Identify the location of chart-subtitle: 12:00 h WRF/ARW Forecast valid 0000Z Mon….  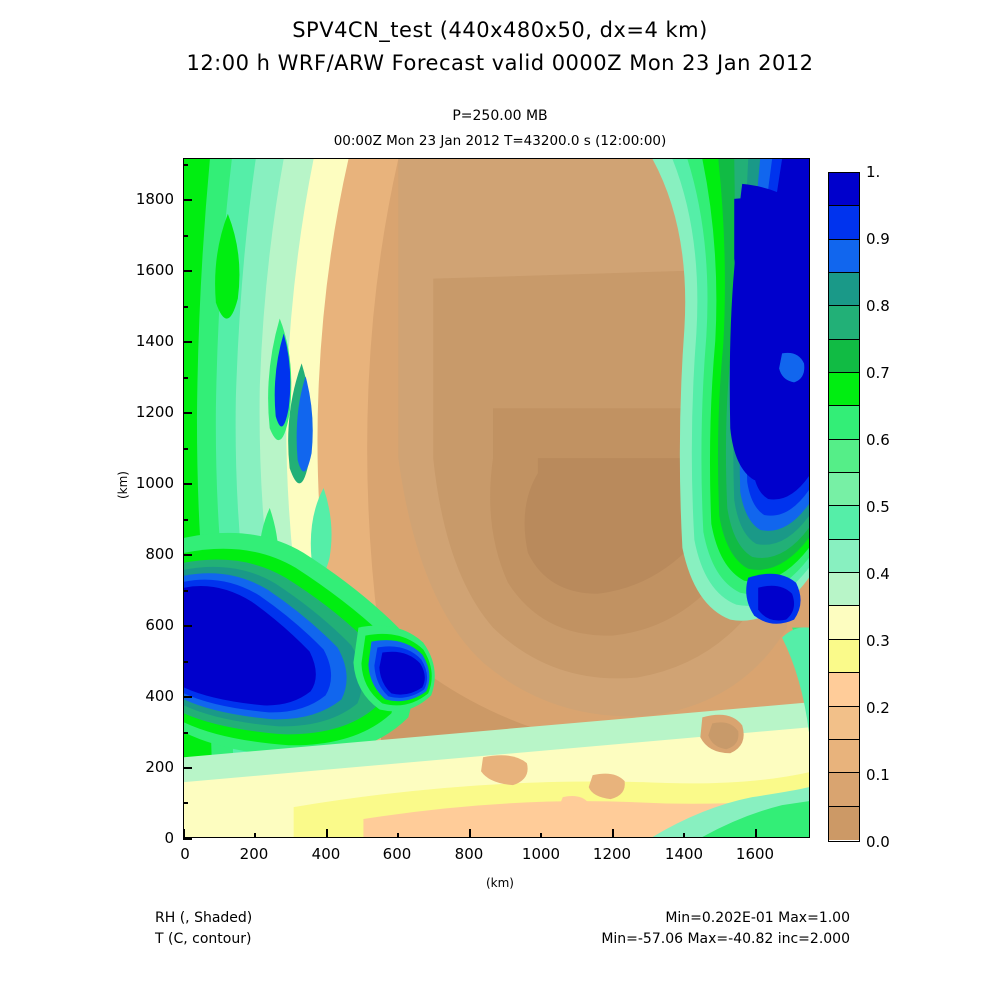
(500, 63).